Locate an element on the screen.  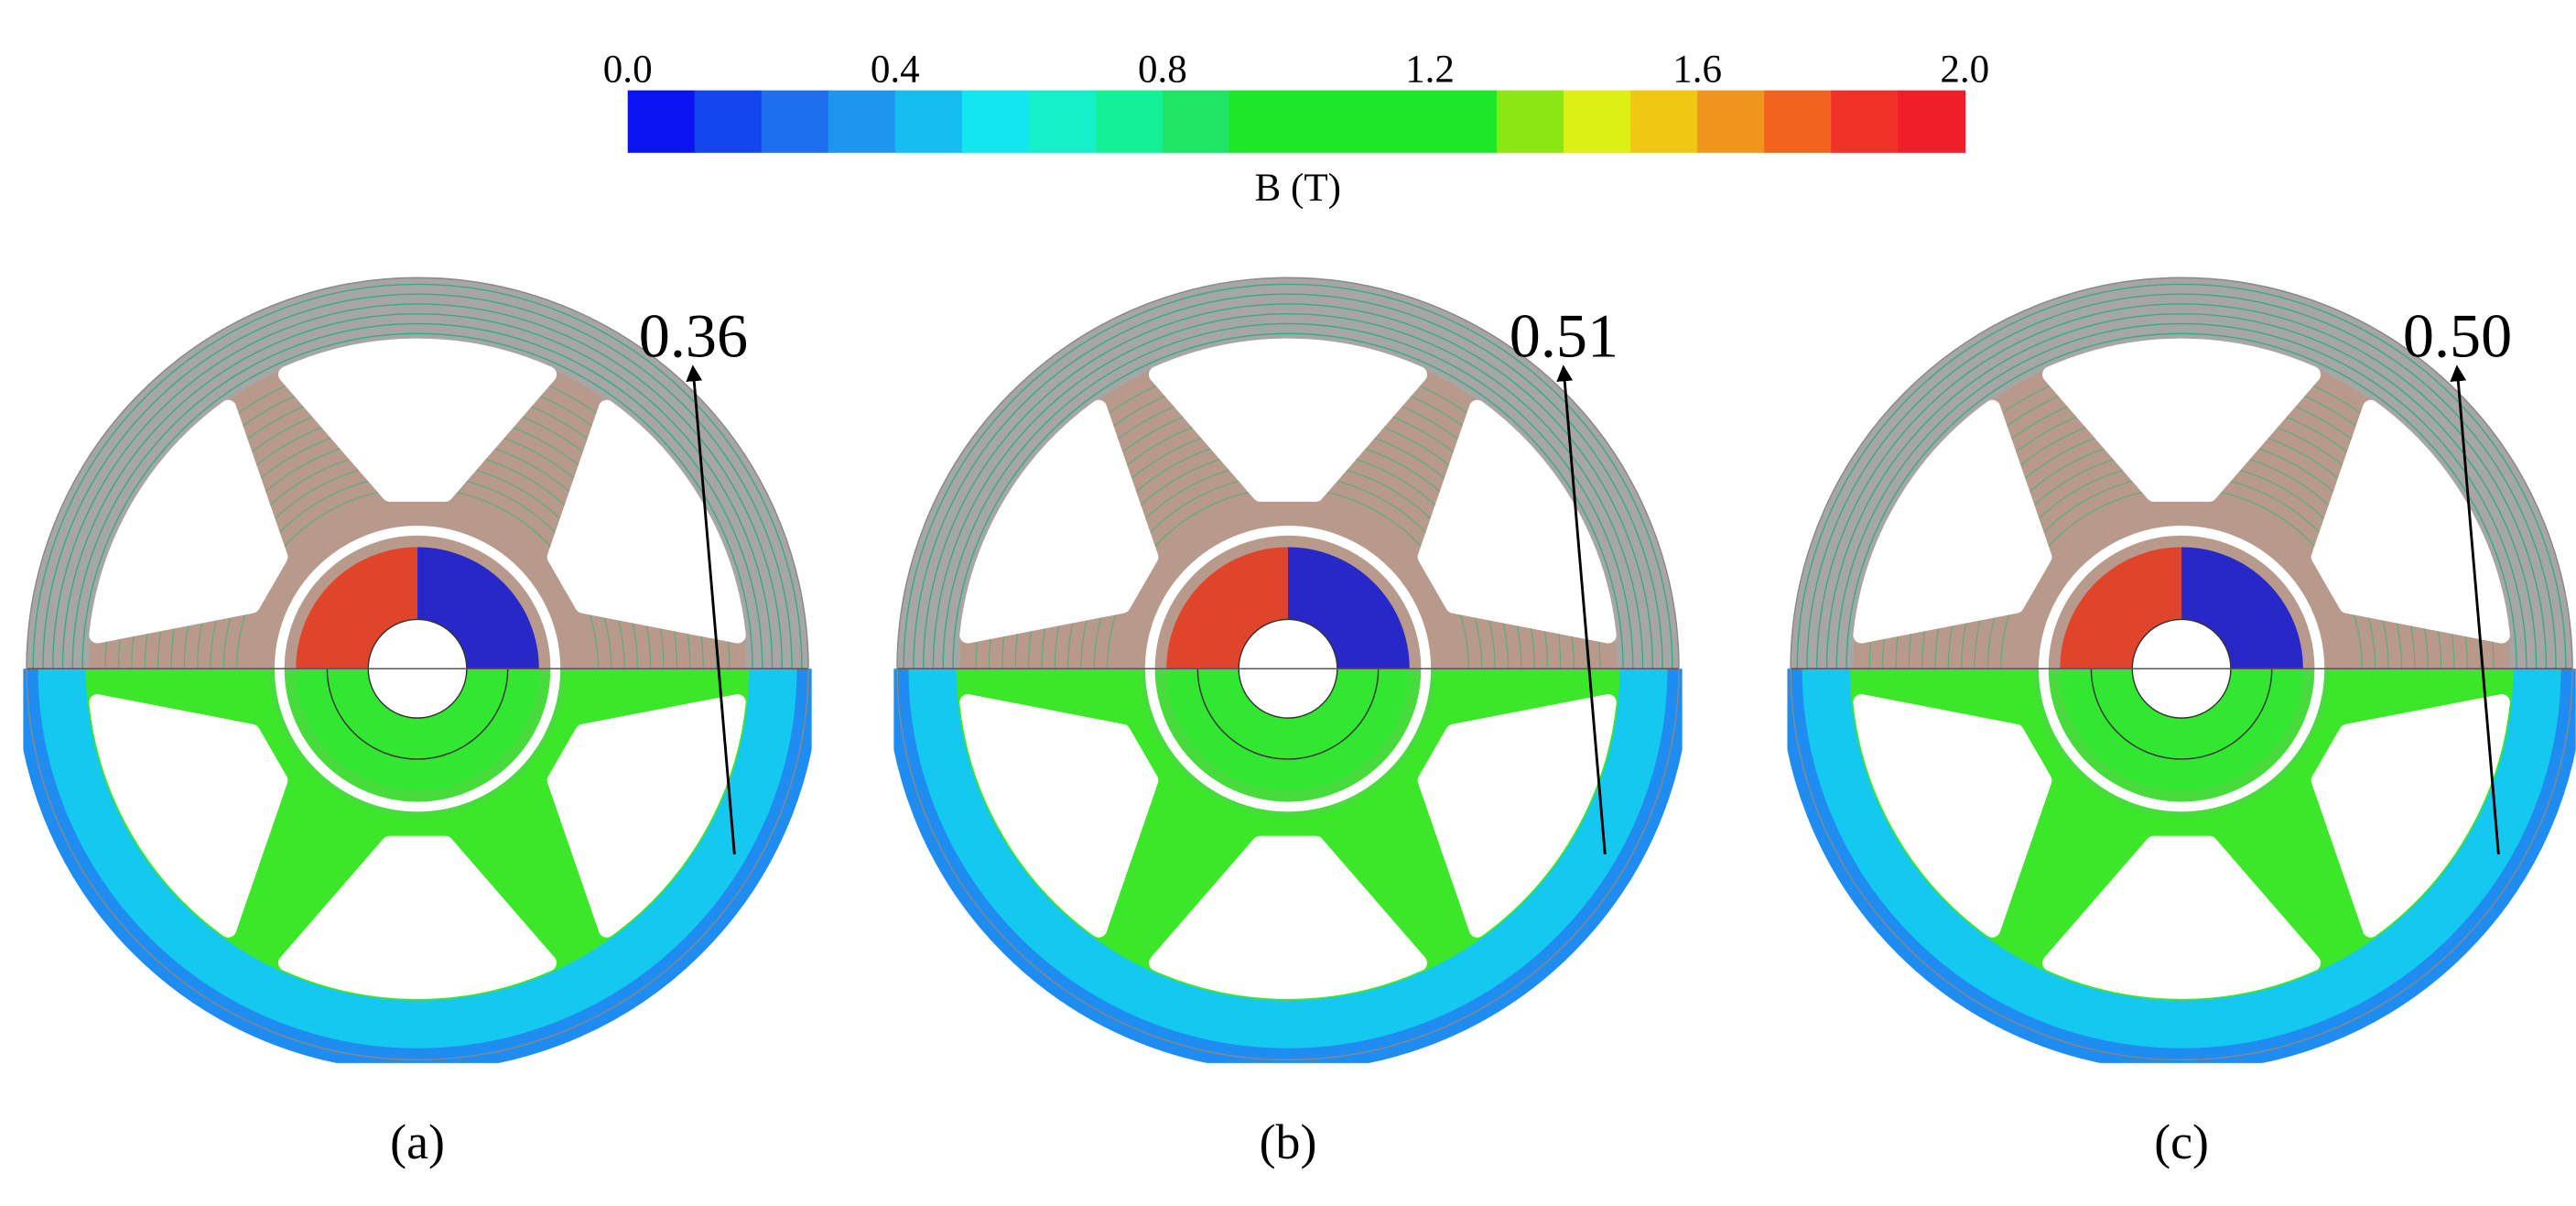
annotation-value: 0.50 is located at coordinates (2458, 335).